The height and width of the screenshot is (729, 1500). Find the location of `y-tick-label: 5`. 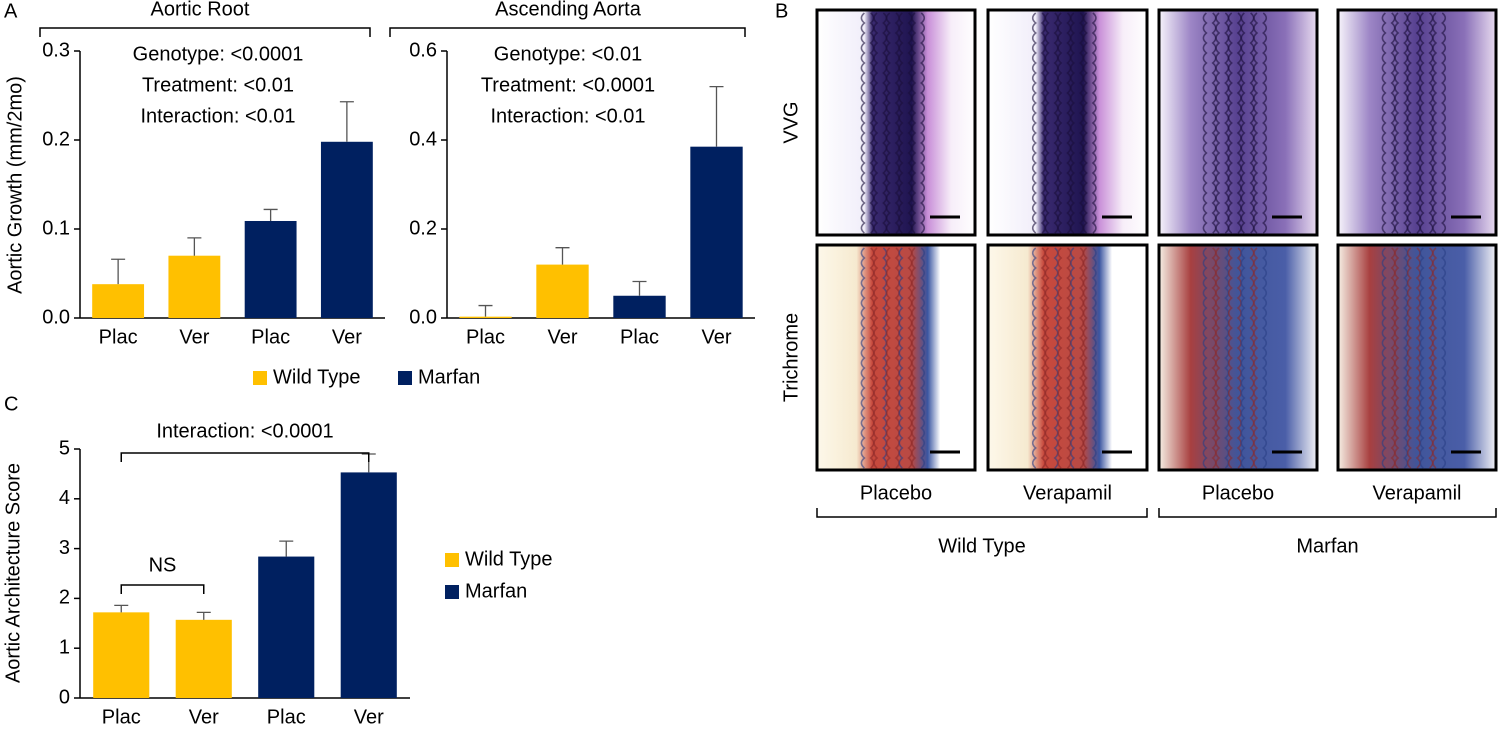

y-tick-label: 5 is located at coordinates (64, 448).